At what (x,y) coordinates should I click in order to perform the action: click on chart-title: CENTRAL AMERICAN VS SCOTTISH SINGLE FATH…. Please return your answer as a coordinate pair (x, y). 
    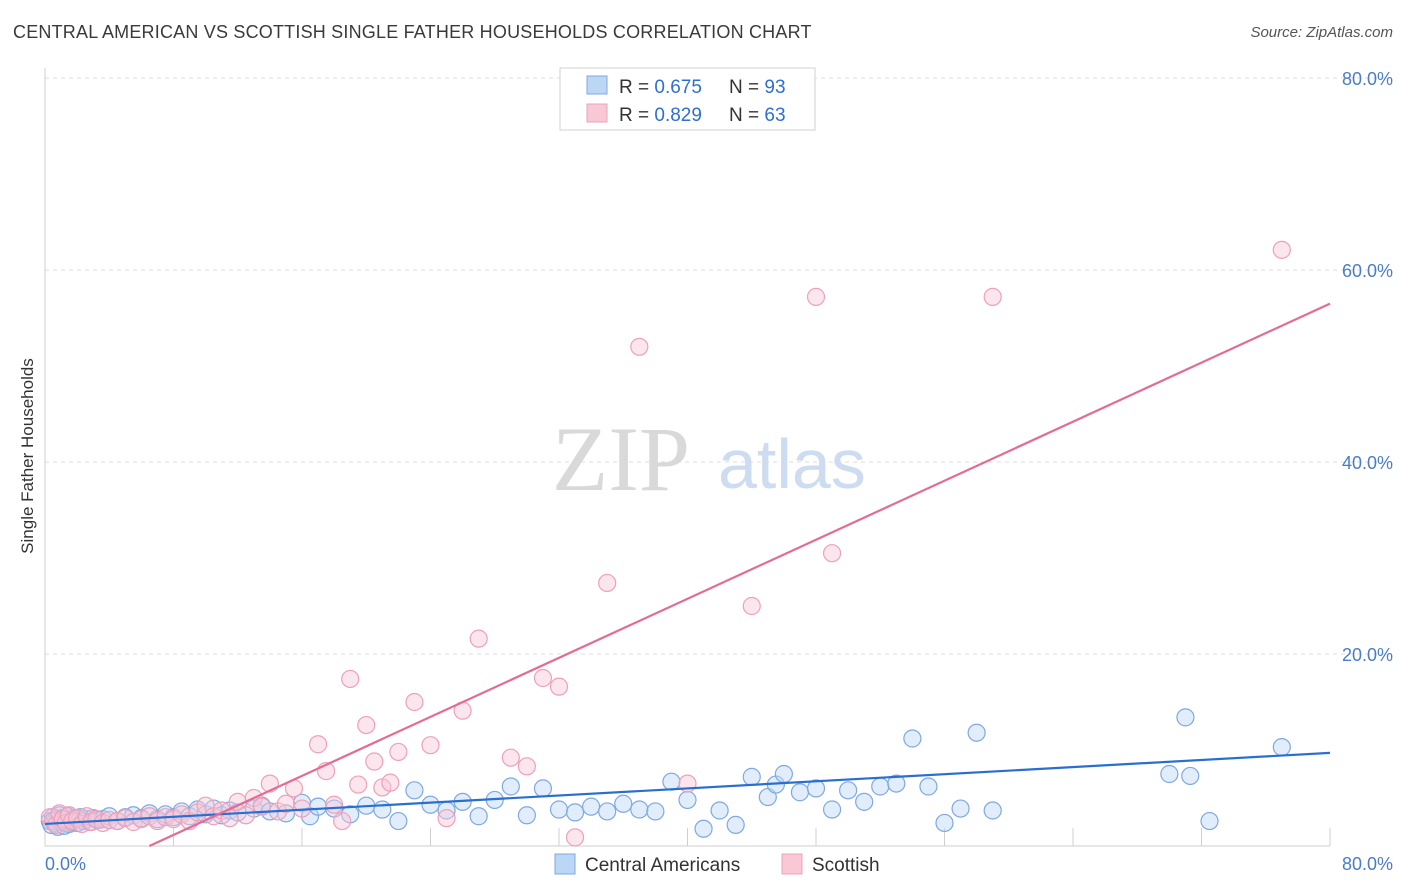
    Looking at the image, I should click on (412, 32).